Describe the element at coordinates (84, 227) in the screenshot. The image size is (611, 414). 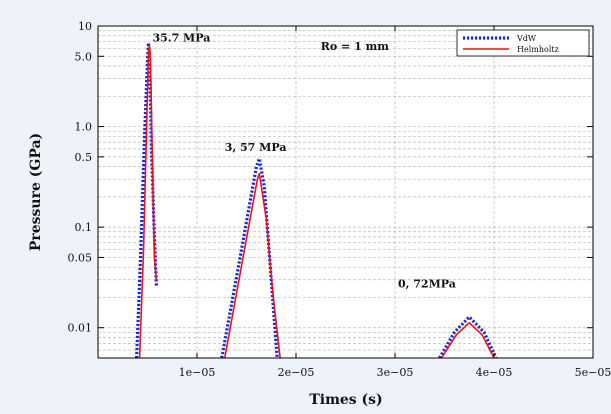
I see `y-tick-label: 0.1` at that location.